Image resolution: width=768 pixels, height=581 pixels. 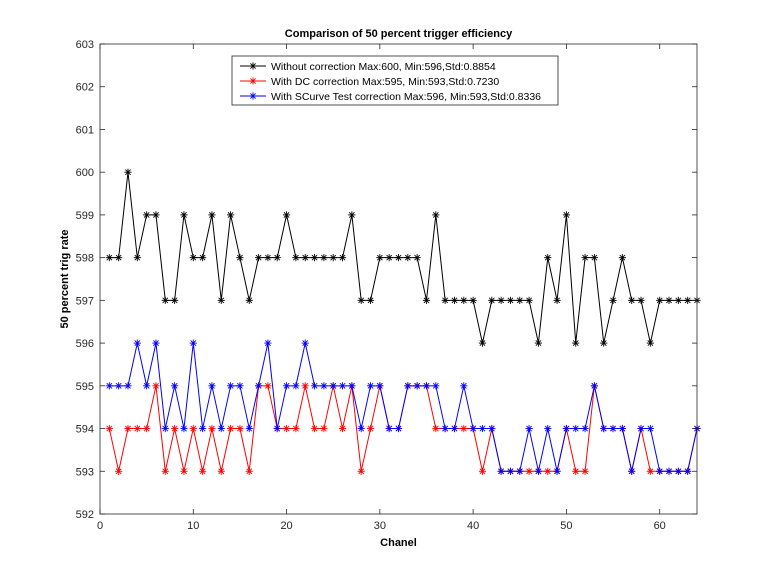 I want to click on x-tick-label: 10, so click(x=193, y=526).